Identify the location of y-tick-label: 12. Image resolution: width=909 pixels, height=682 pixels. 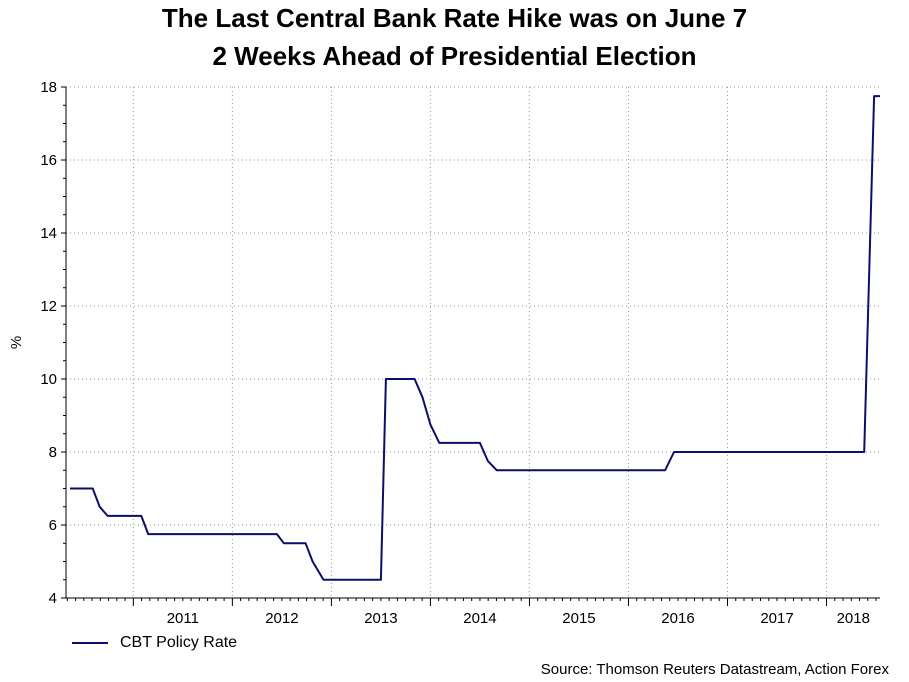
(48, 306).